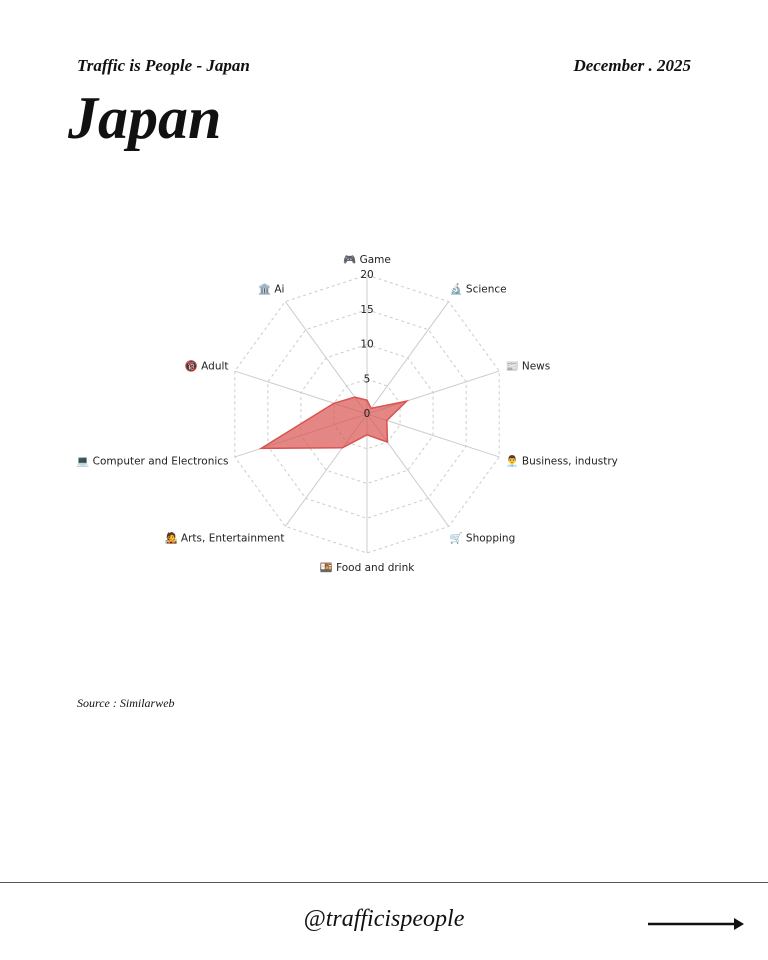 This screenshot has height=960, width=768. I want to click on category-label: 🏛️ Ai, so click(271, 288).